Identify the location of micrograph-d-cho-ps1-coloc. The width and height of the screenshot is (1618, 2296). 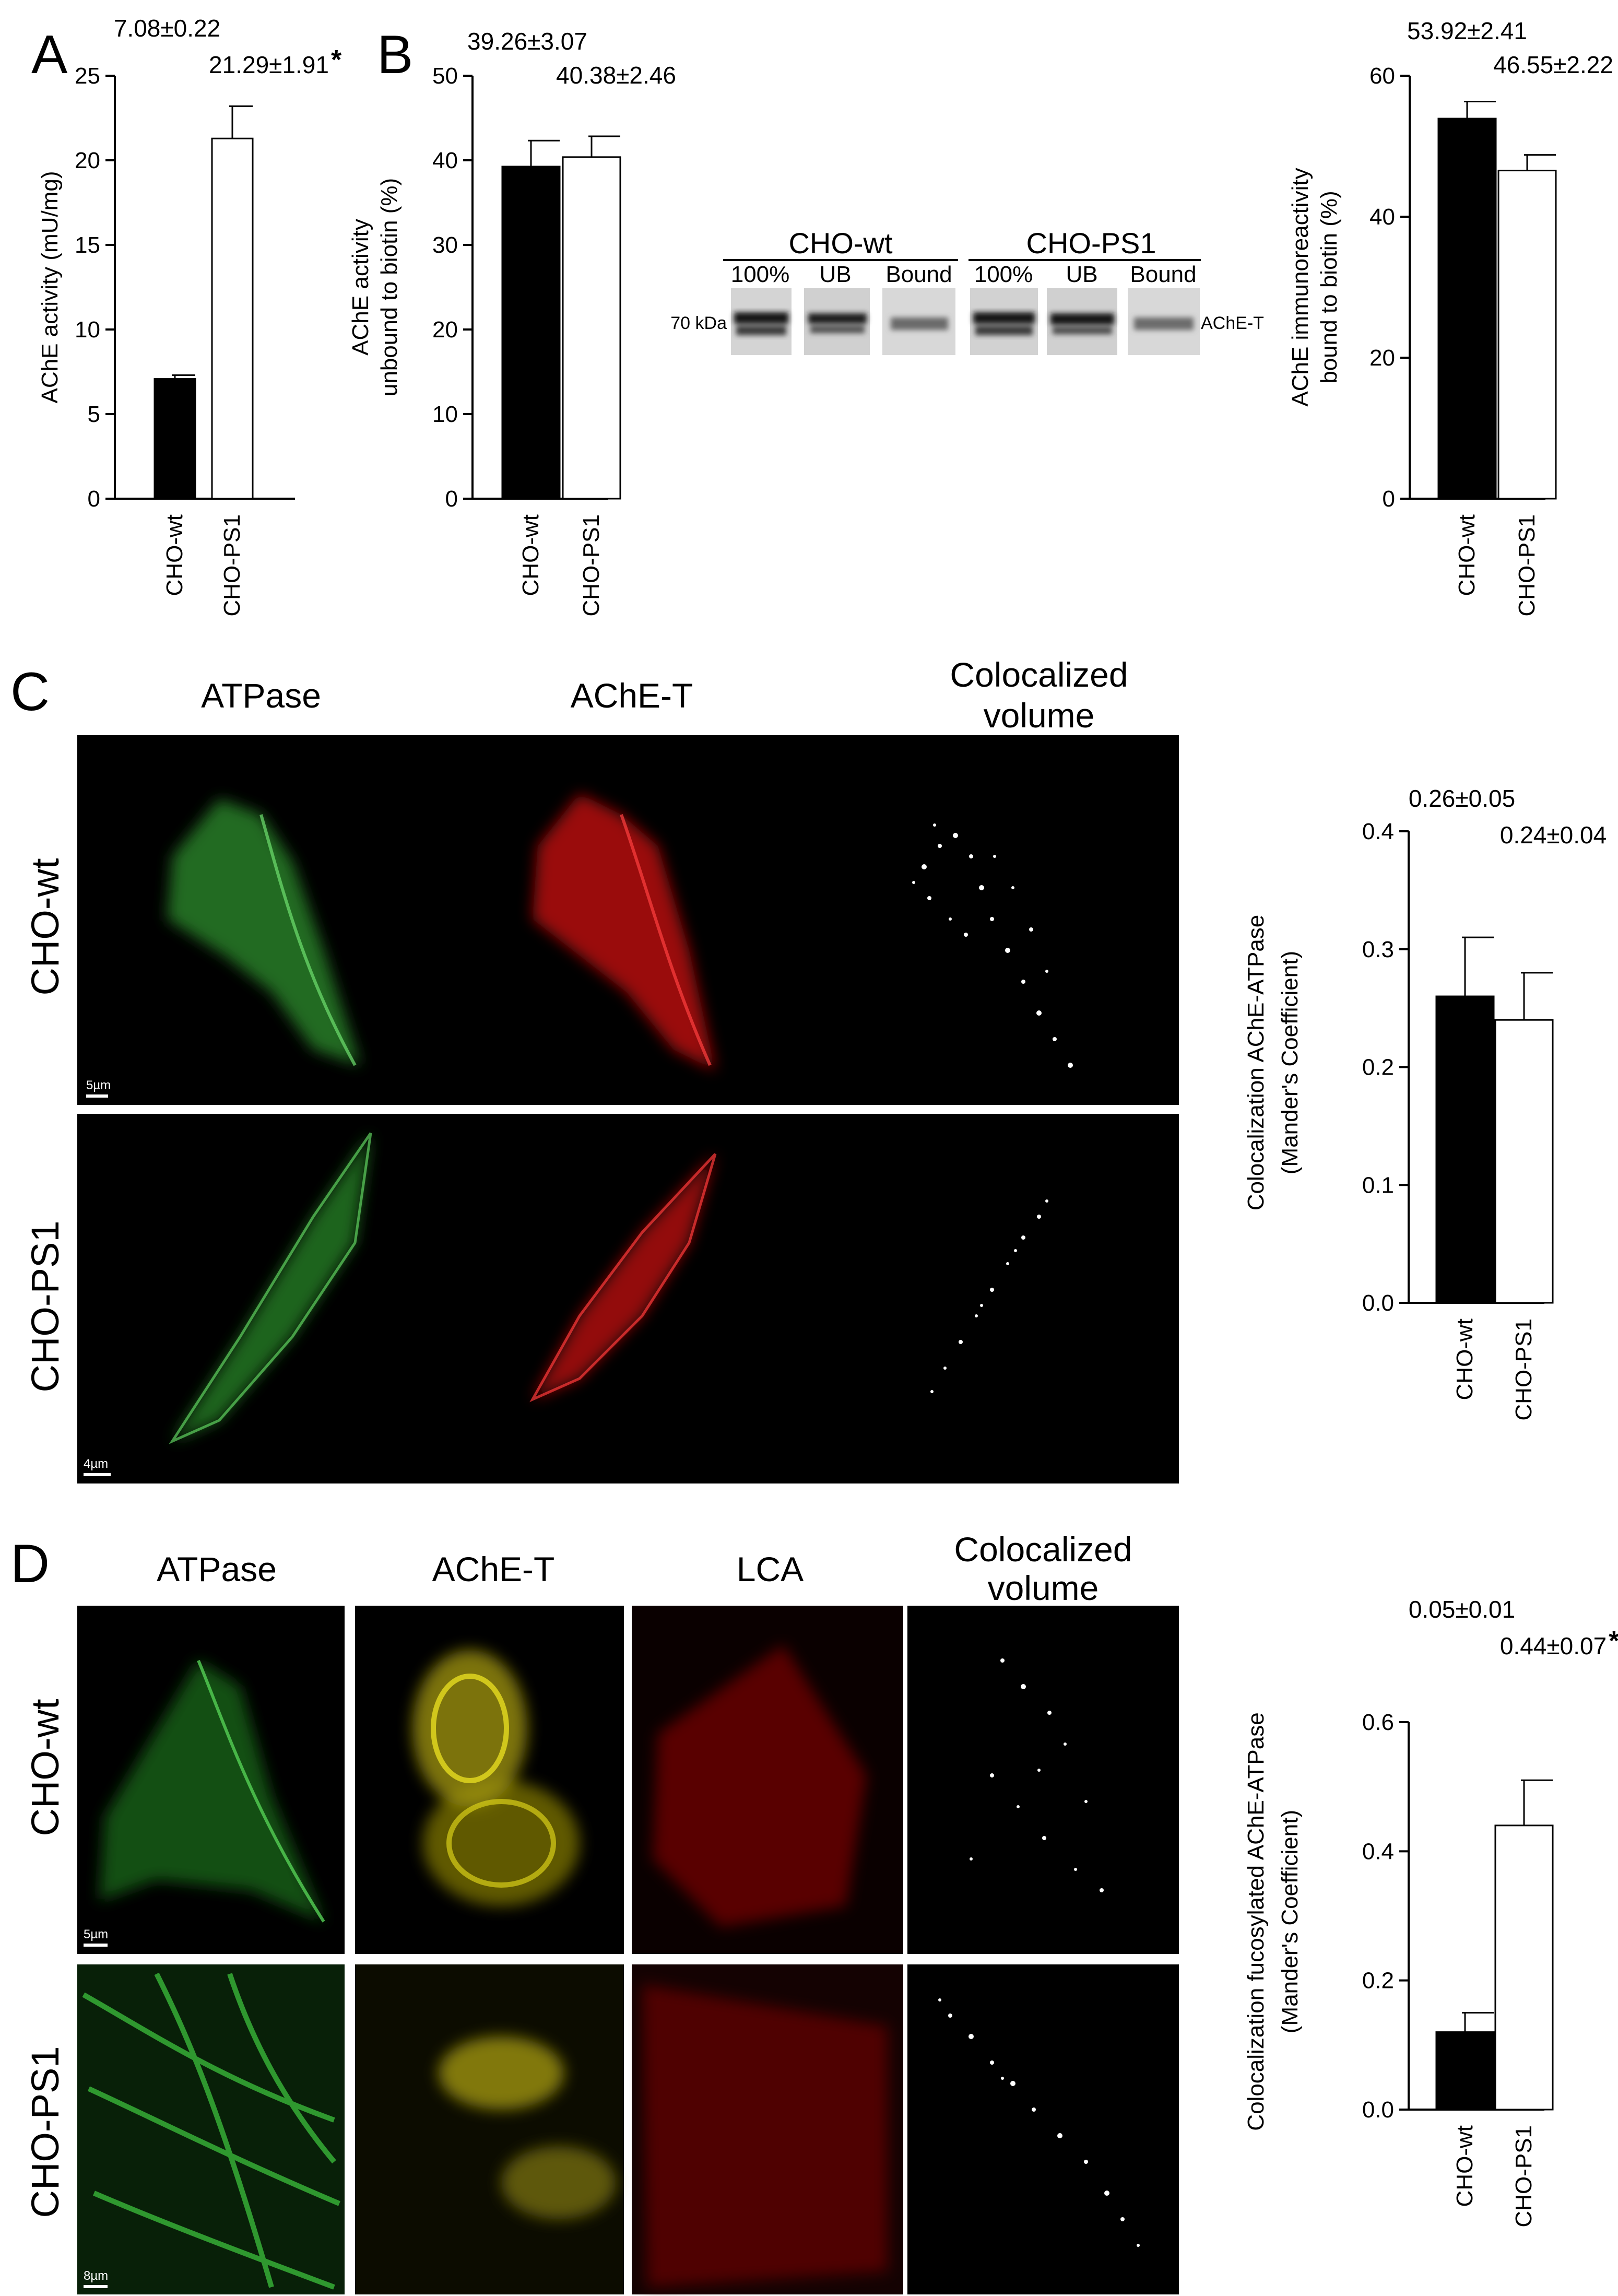
(1043, 2129).